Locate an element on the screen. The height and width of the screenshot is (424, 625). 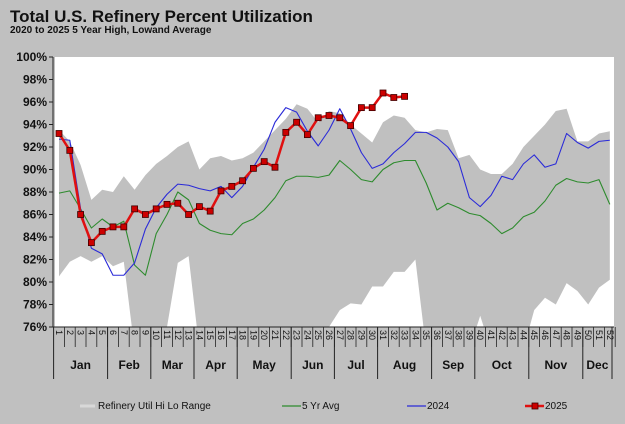
week-label: 23 is located at coordinates (297, 335).